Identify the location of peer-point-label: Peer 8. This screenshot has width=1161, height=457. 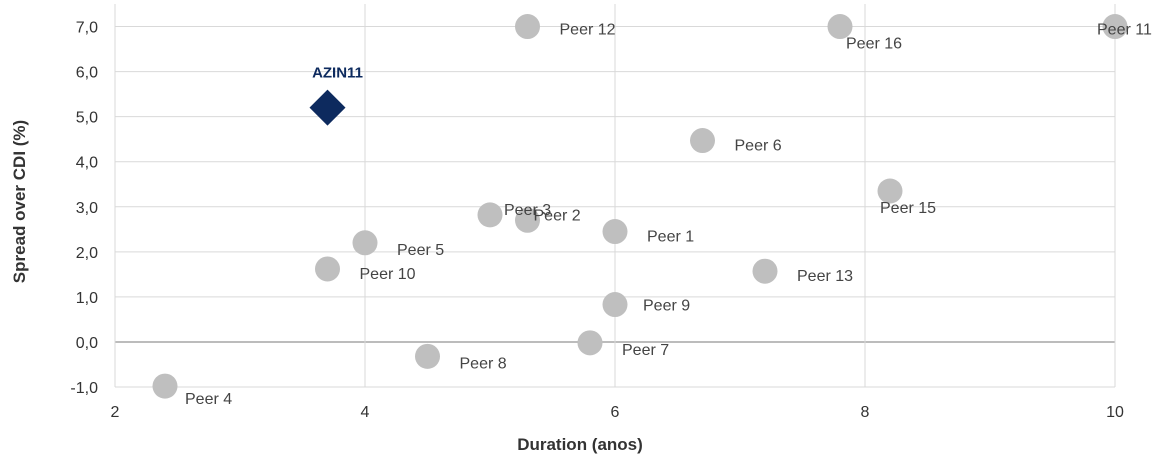
(483, 363).